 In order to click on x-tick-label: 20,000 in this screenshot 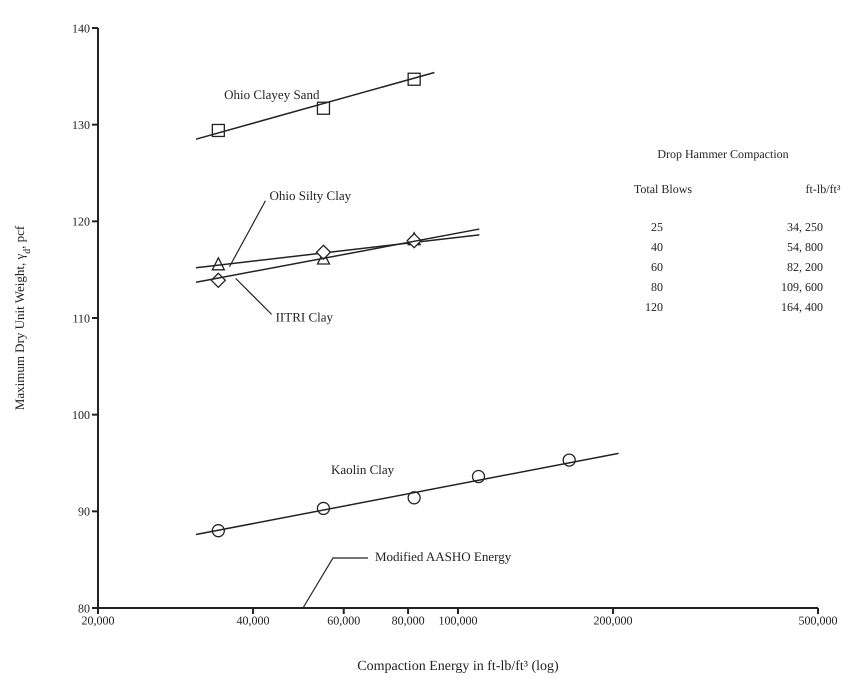, I will do `click(98, 621)`.